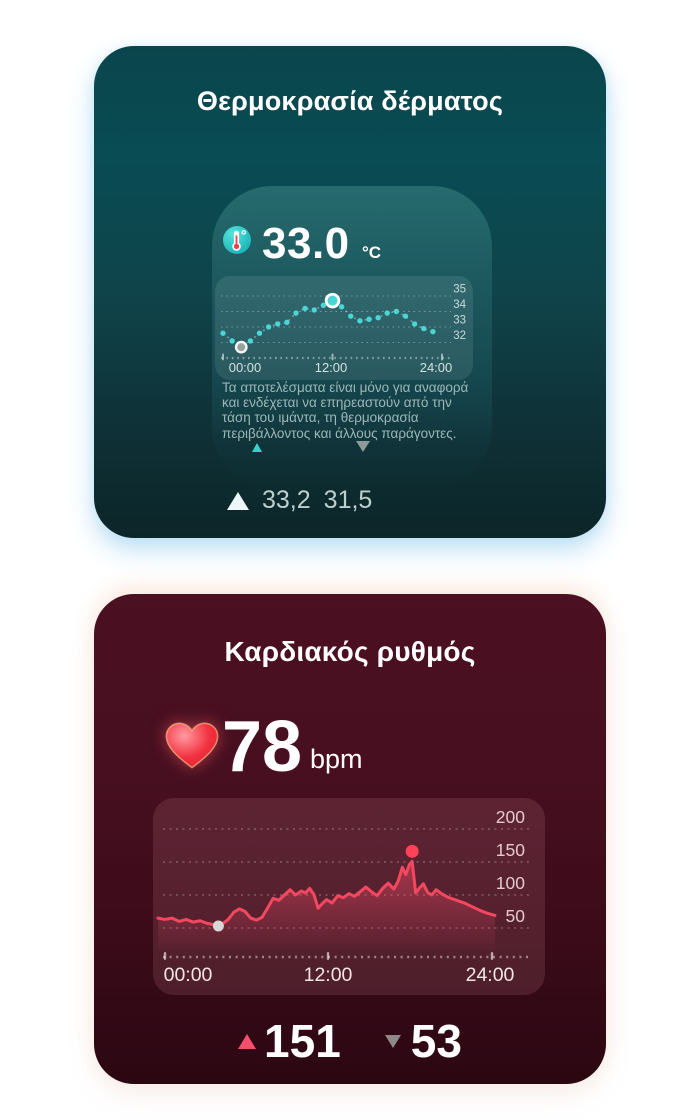  I want to click on thermometer-icon, so click(237, 240).